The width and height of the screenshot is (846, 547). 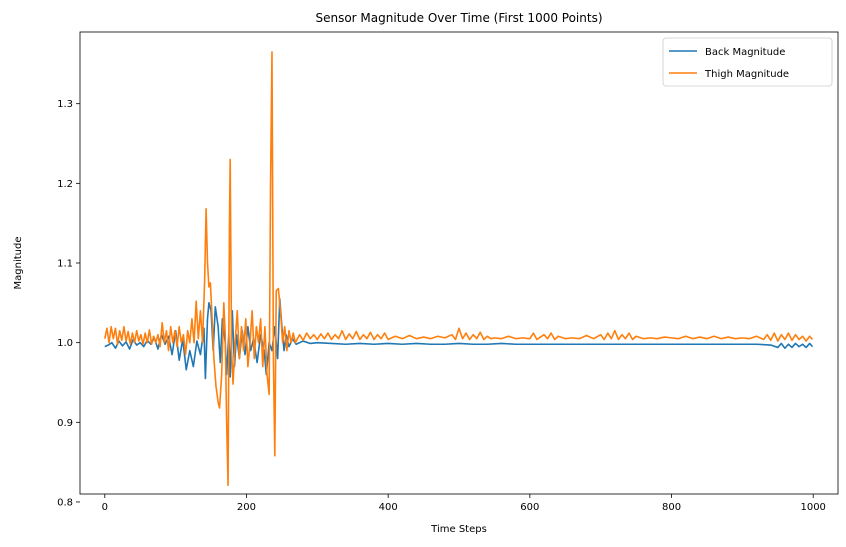 What do you see at coordinates (671, 507) in the screenshot?
I see `x-tick-label: 800` at bounding box center [671, 507].